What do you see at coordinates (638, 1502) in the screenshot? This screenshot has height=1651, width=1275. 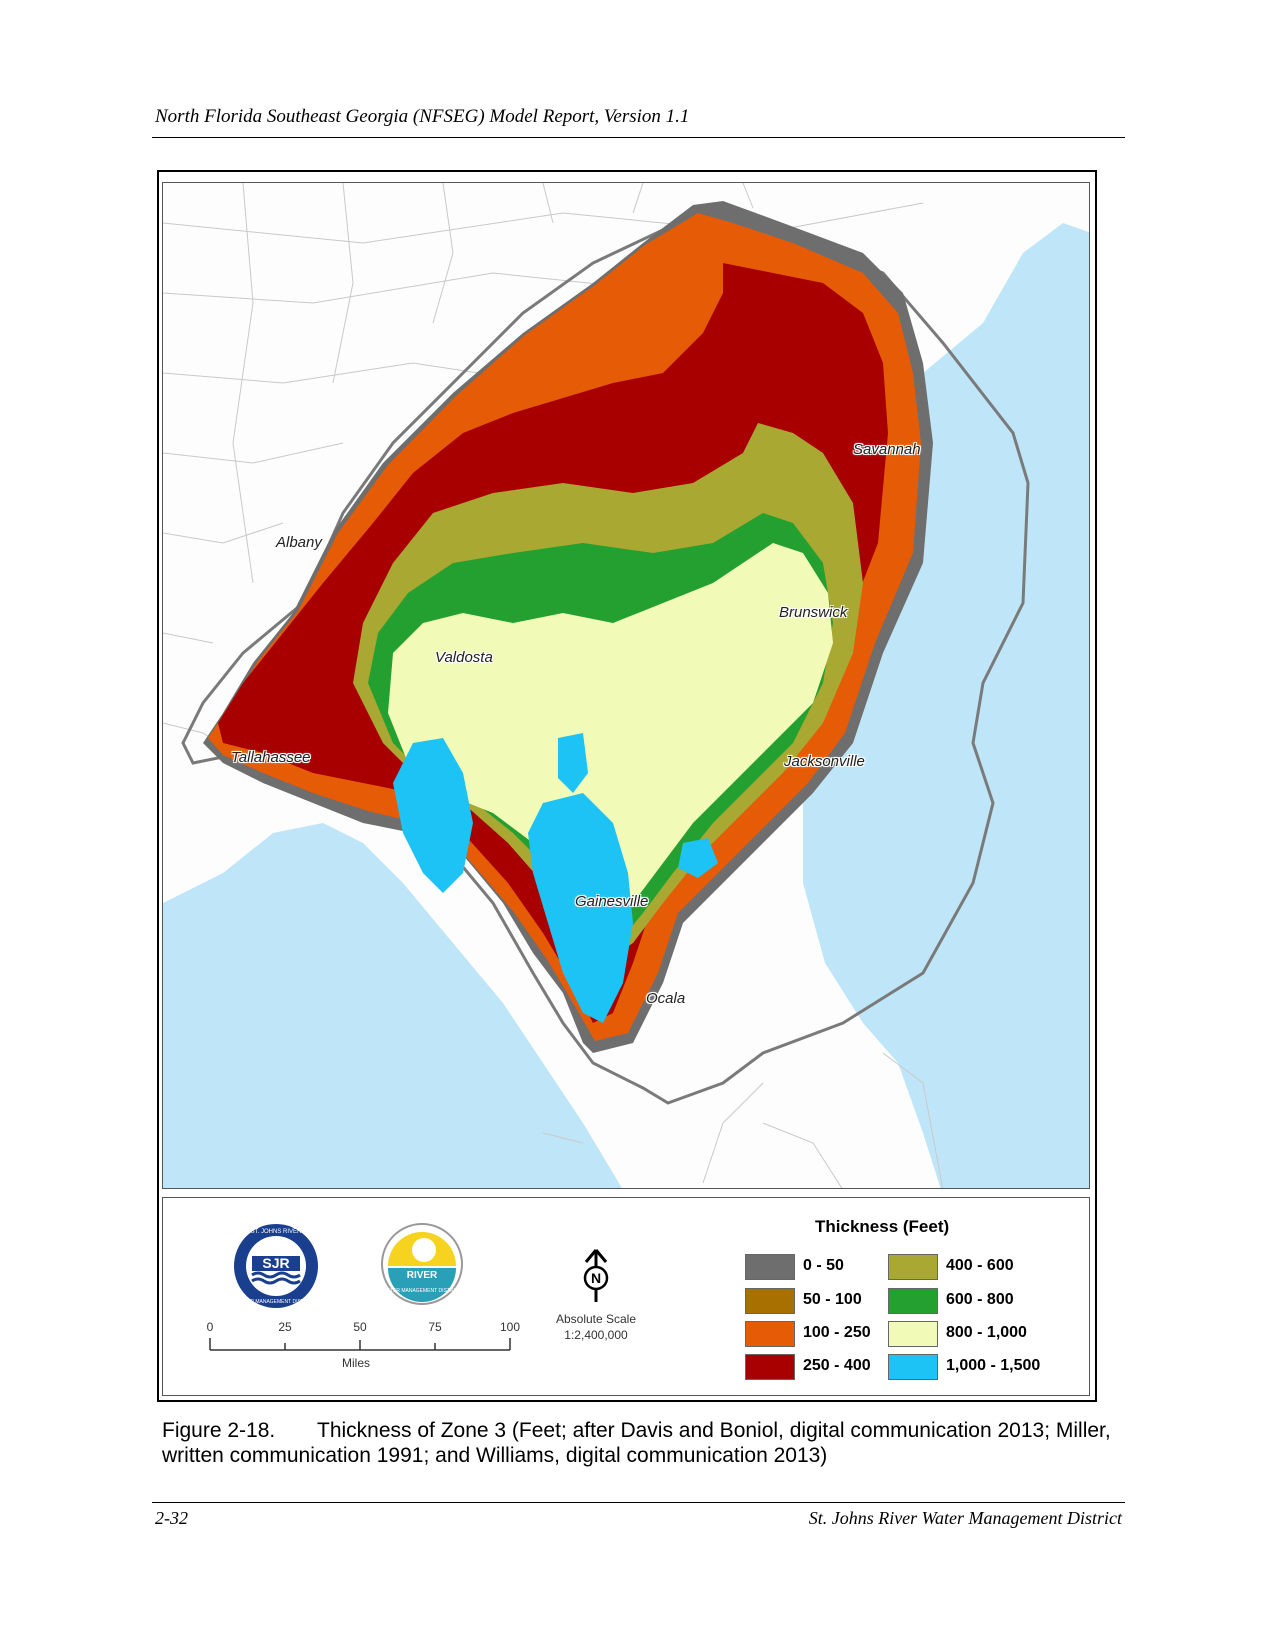 I see `footer-rule` at bounding box center [638, 1502].